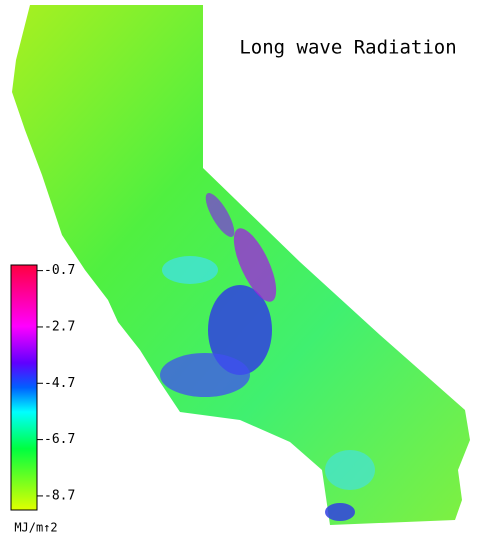  I want to click on map-title: Long wave Radiation, so click(347, 48).